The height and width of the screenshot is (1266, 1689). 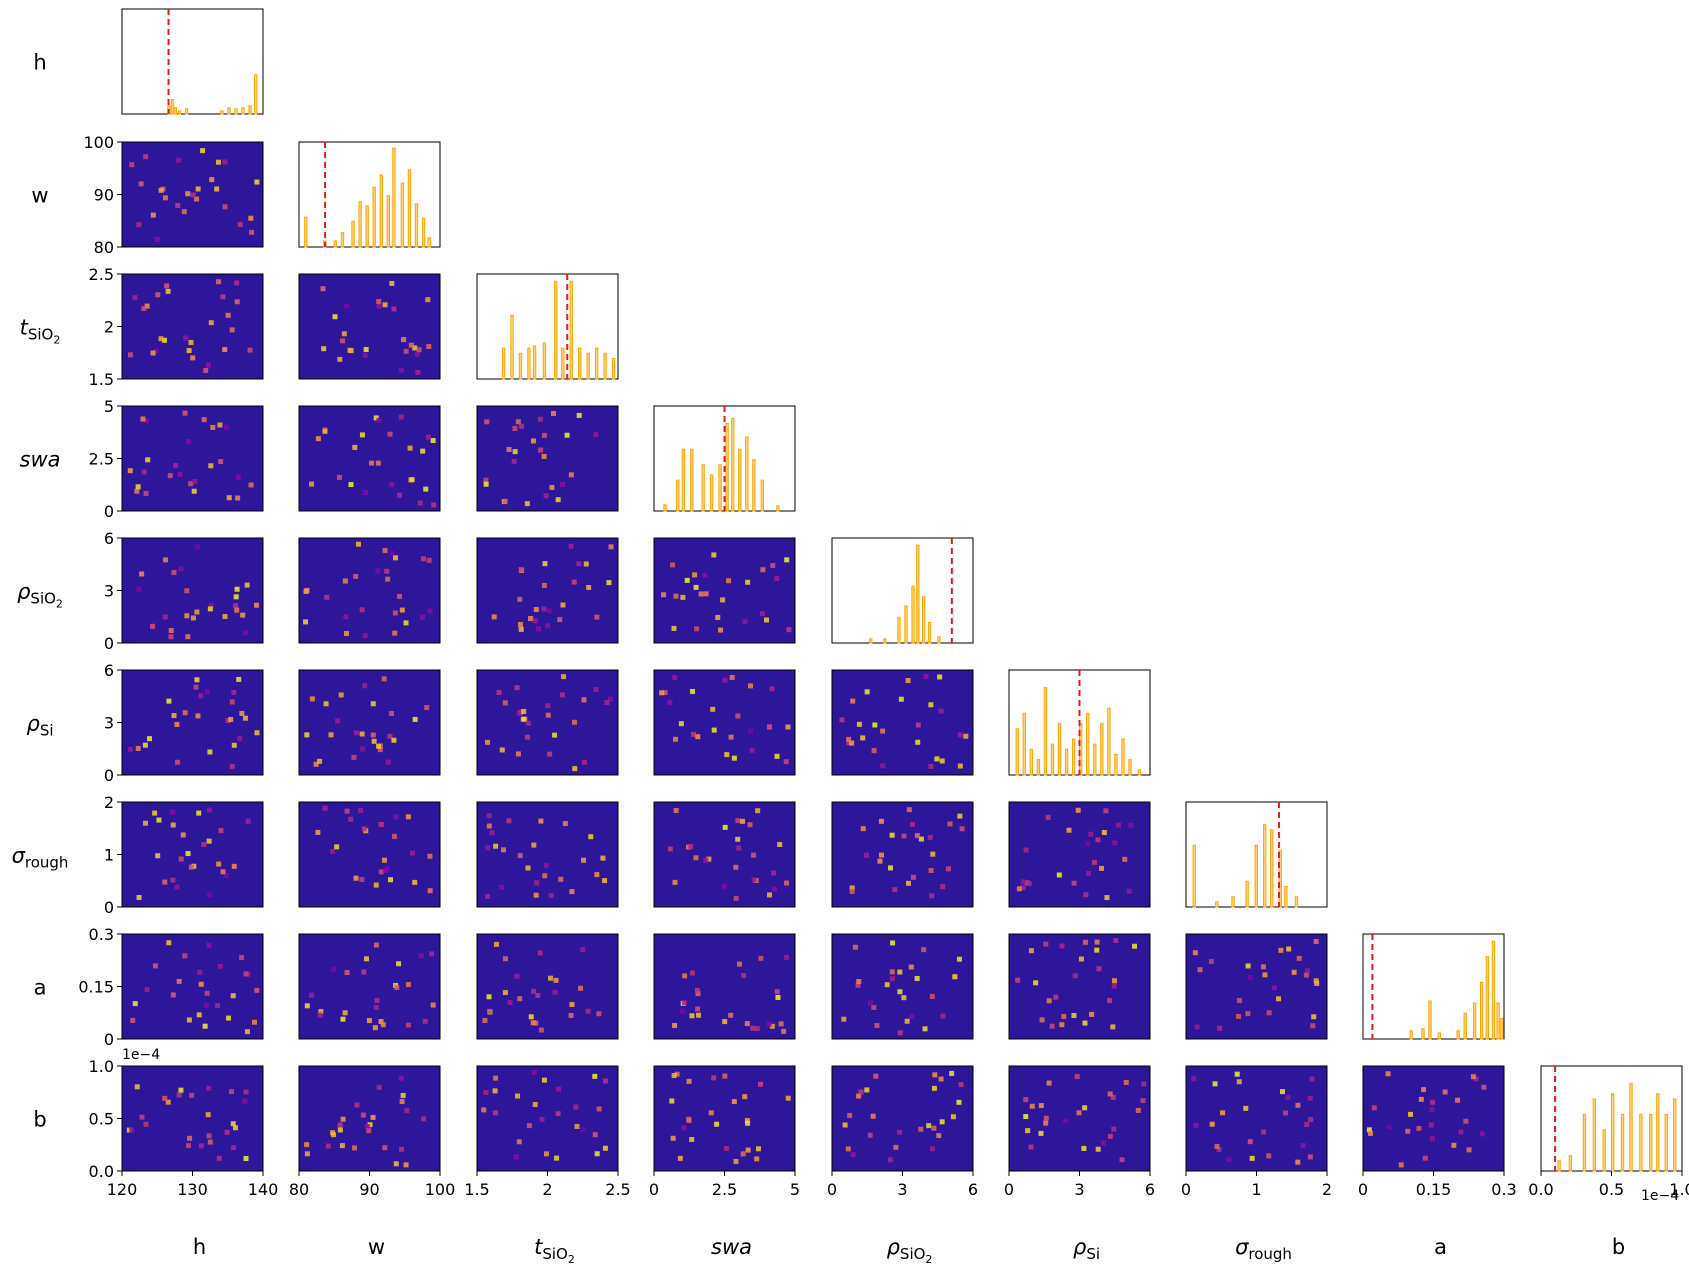 I want to click on y-tick-label: 1, so click(x=109, y=855).